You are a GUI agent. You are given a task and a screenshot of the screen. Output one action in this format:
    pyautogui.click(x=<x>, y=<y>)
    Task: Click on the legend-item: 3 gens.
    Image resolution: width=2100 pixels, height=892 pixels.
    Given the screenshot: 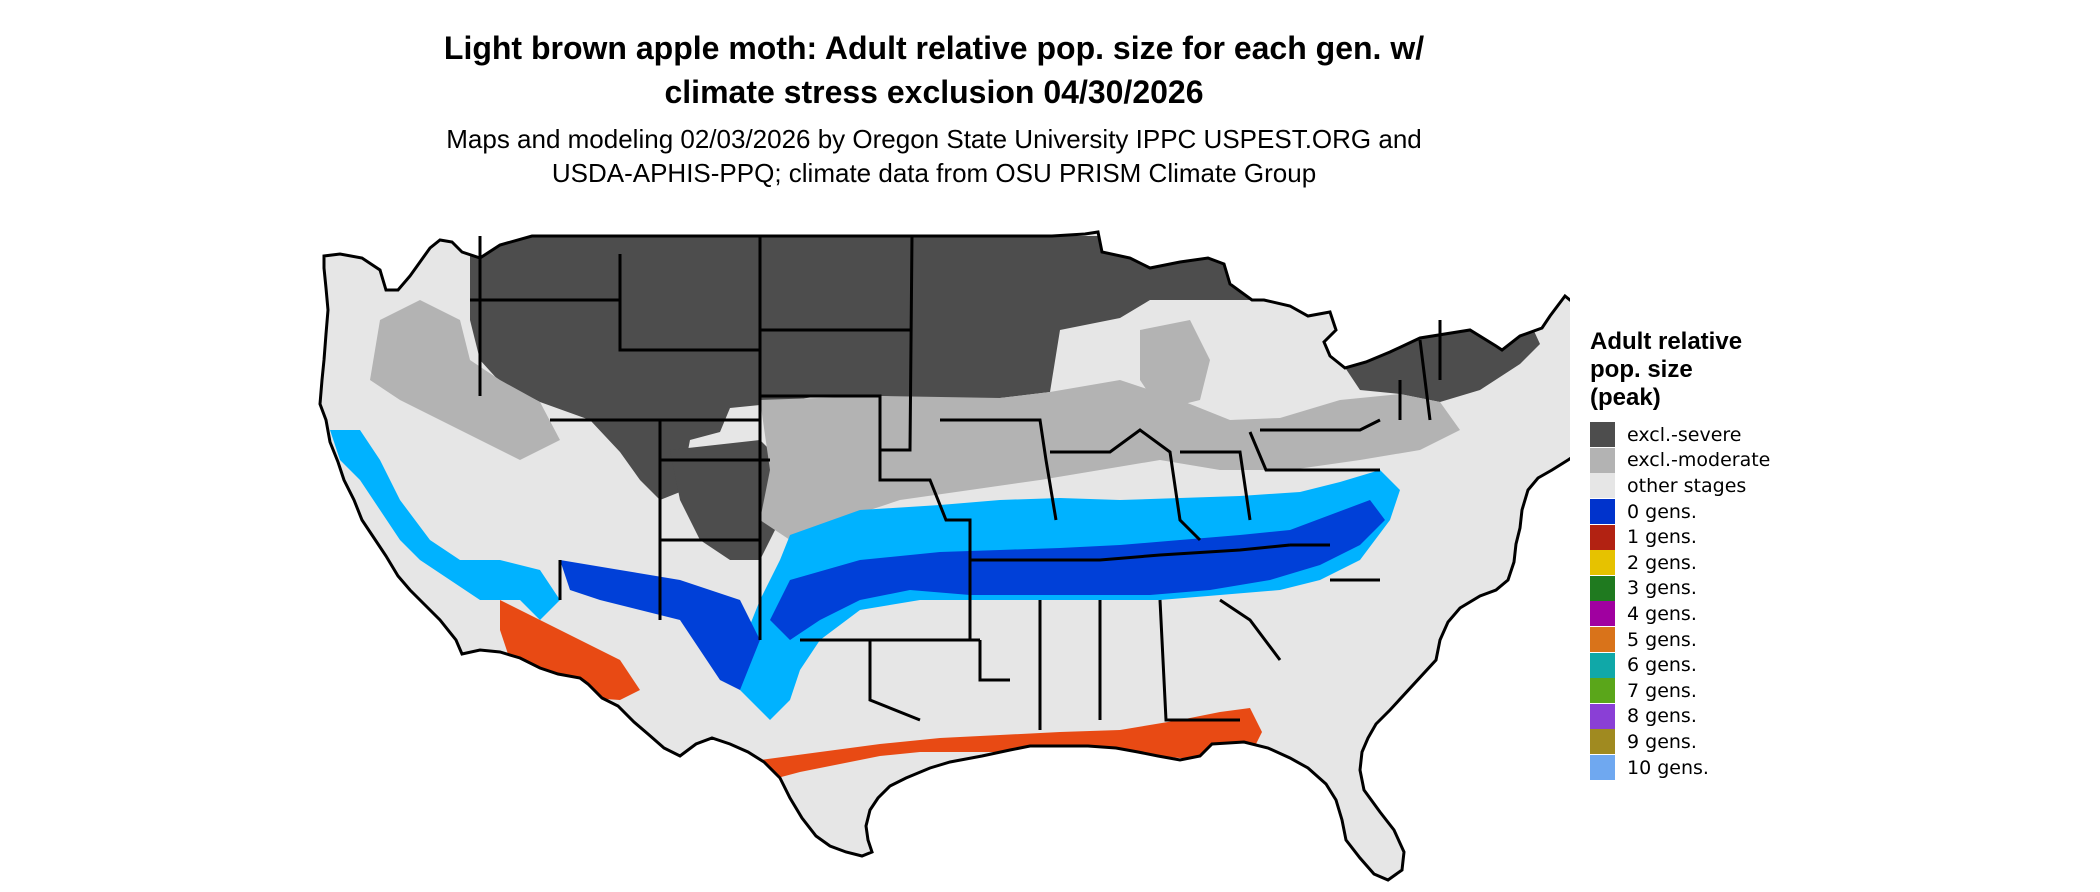 What is the action you would take?
    pyautogui.click(x=1720, y=588)
    